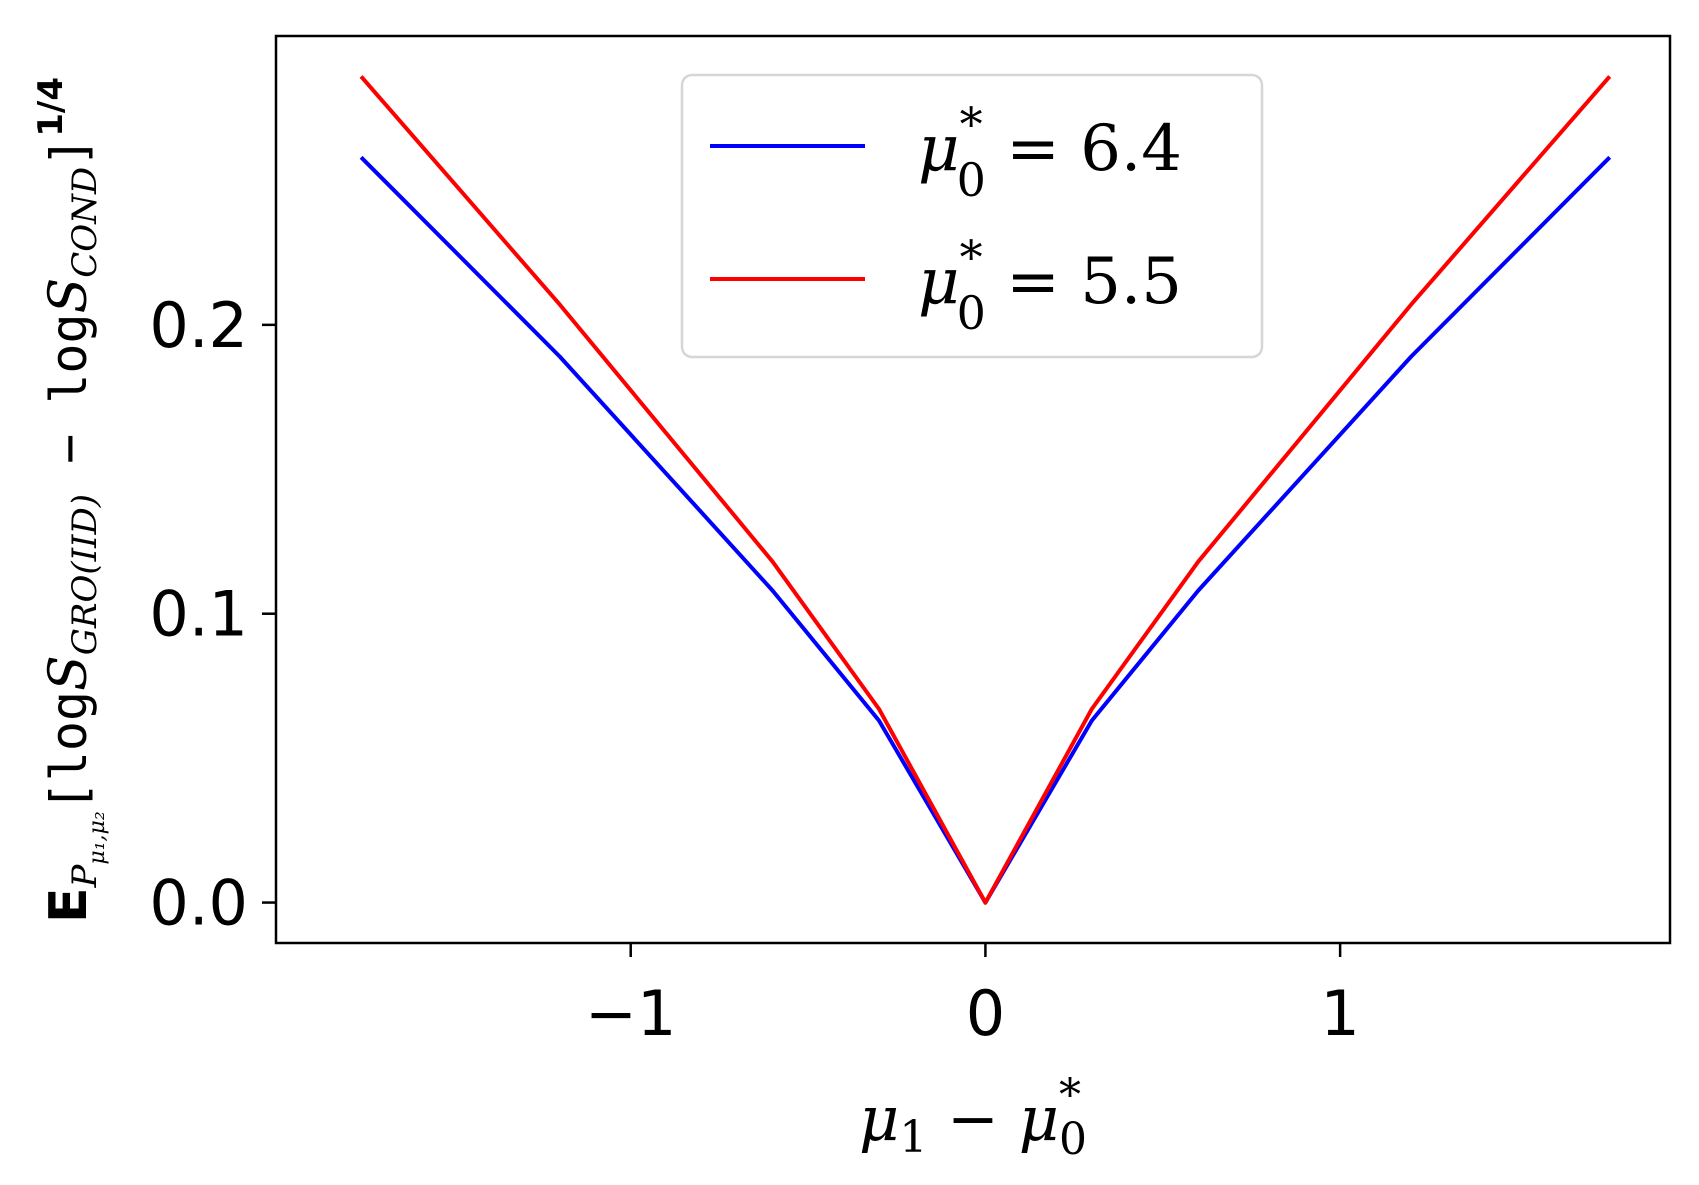 The height and width of the screenshot is (1185, 1699). I want to click on legend: μ* 0 = 6.4 μ* 0 = 5.5, so click(972, 216).